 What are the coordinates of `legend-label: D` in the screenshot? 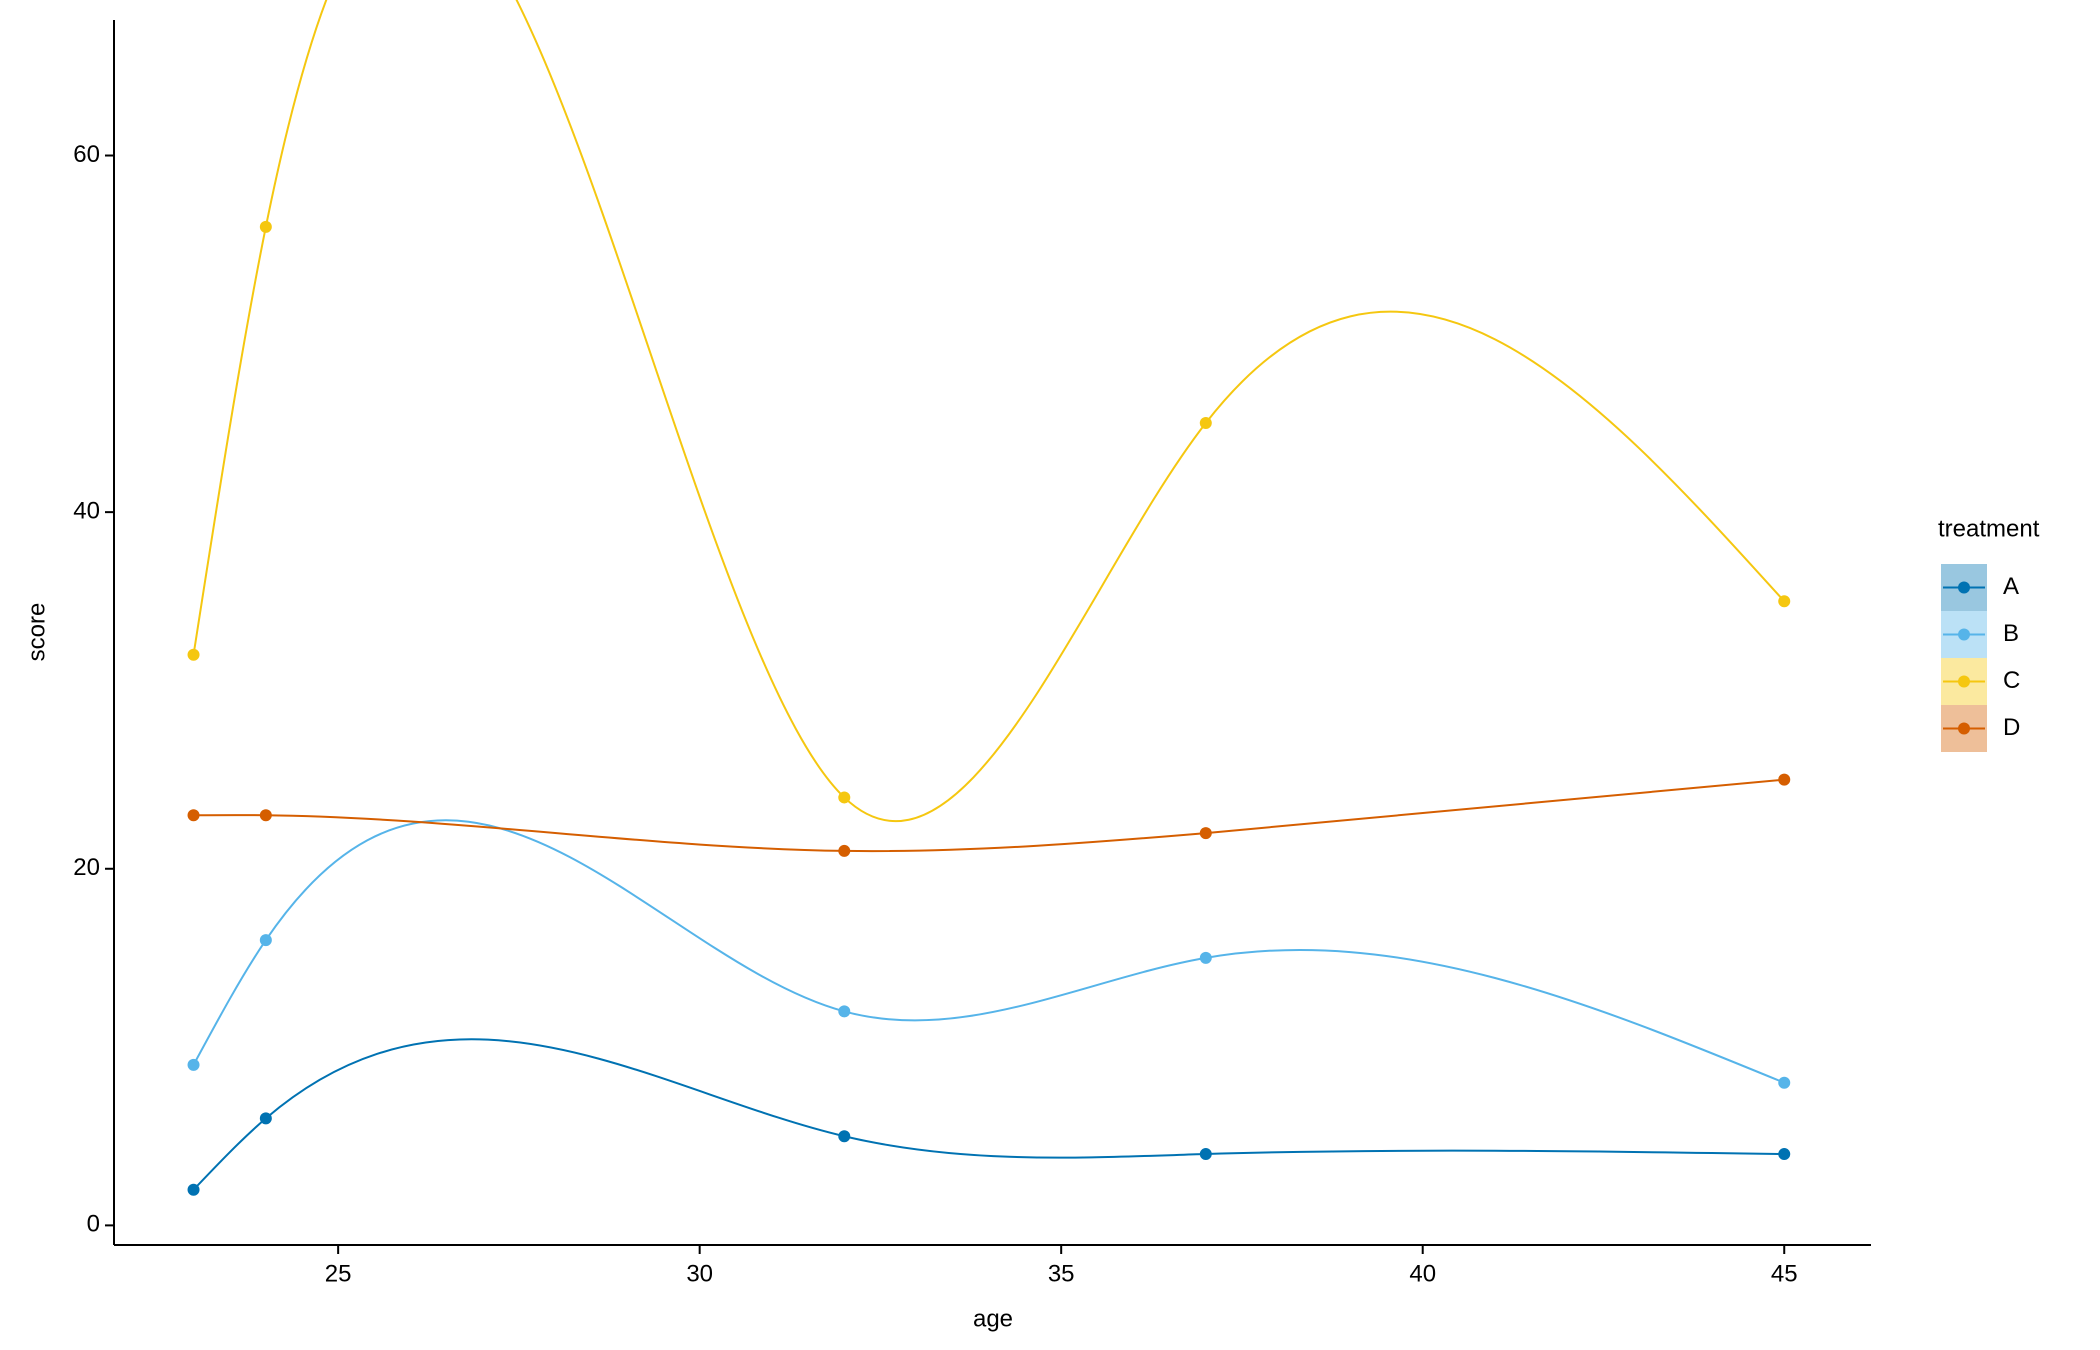 It's located at (2011, 727).